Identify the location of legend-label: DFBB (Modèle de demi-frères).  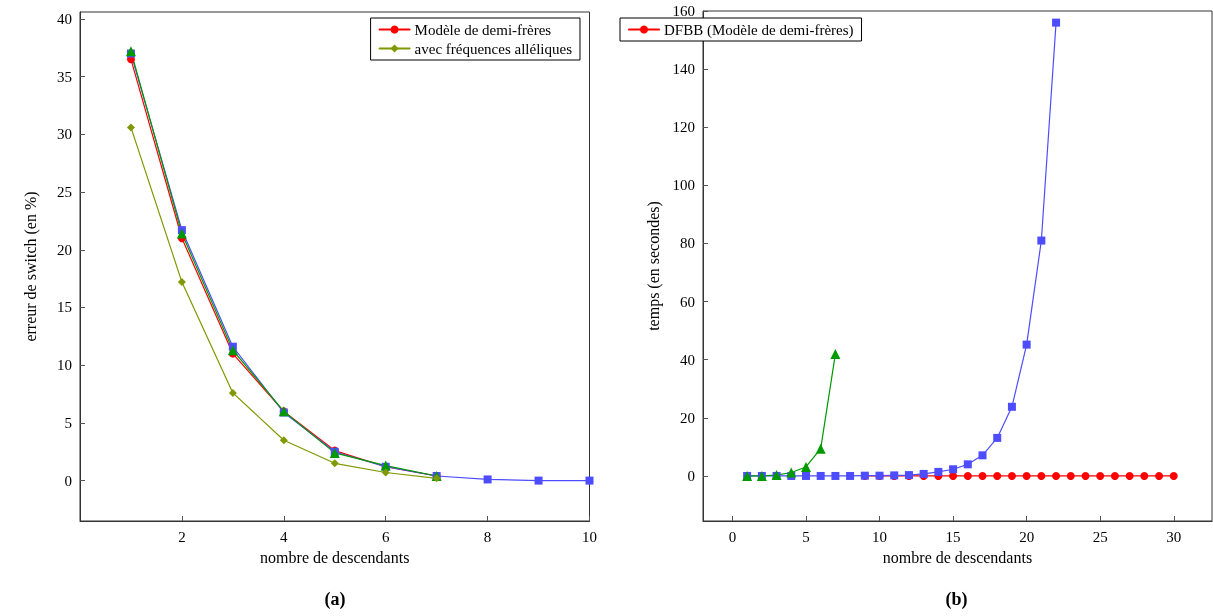
(759, 30).